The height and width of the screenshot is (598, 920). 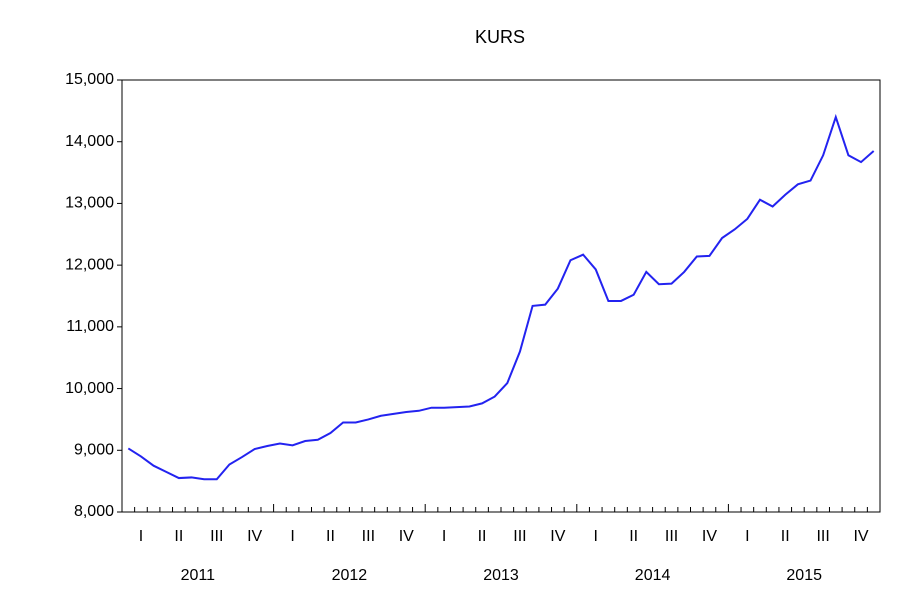 What do you see at coordinates (198, 575) in the screenshot?
I see `x-year-label: 2011` at bounding box center [198, 575].